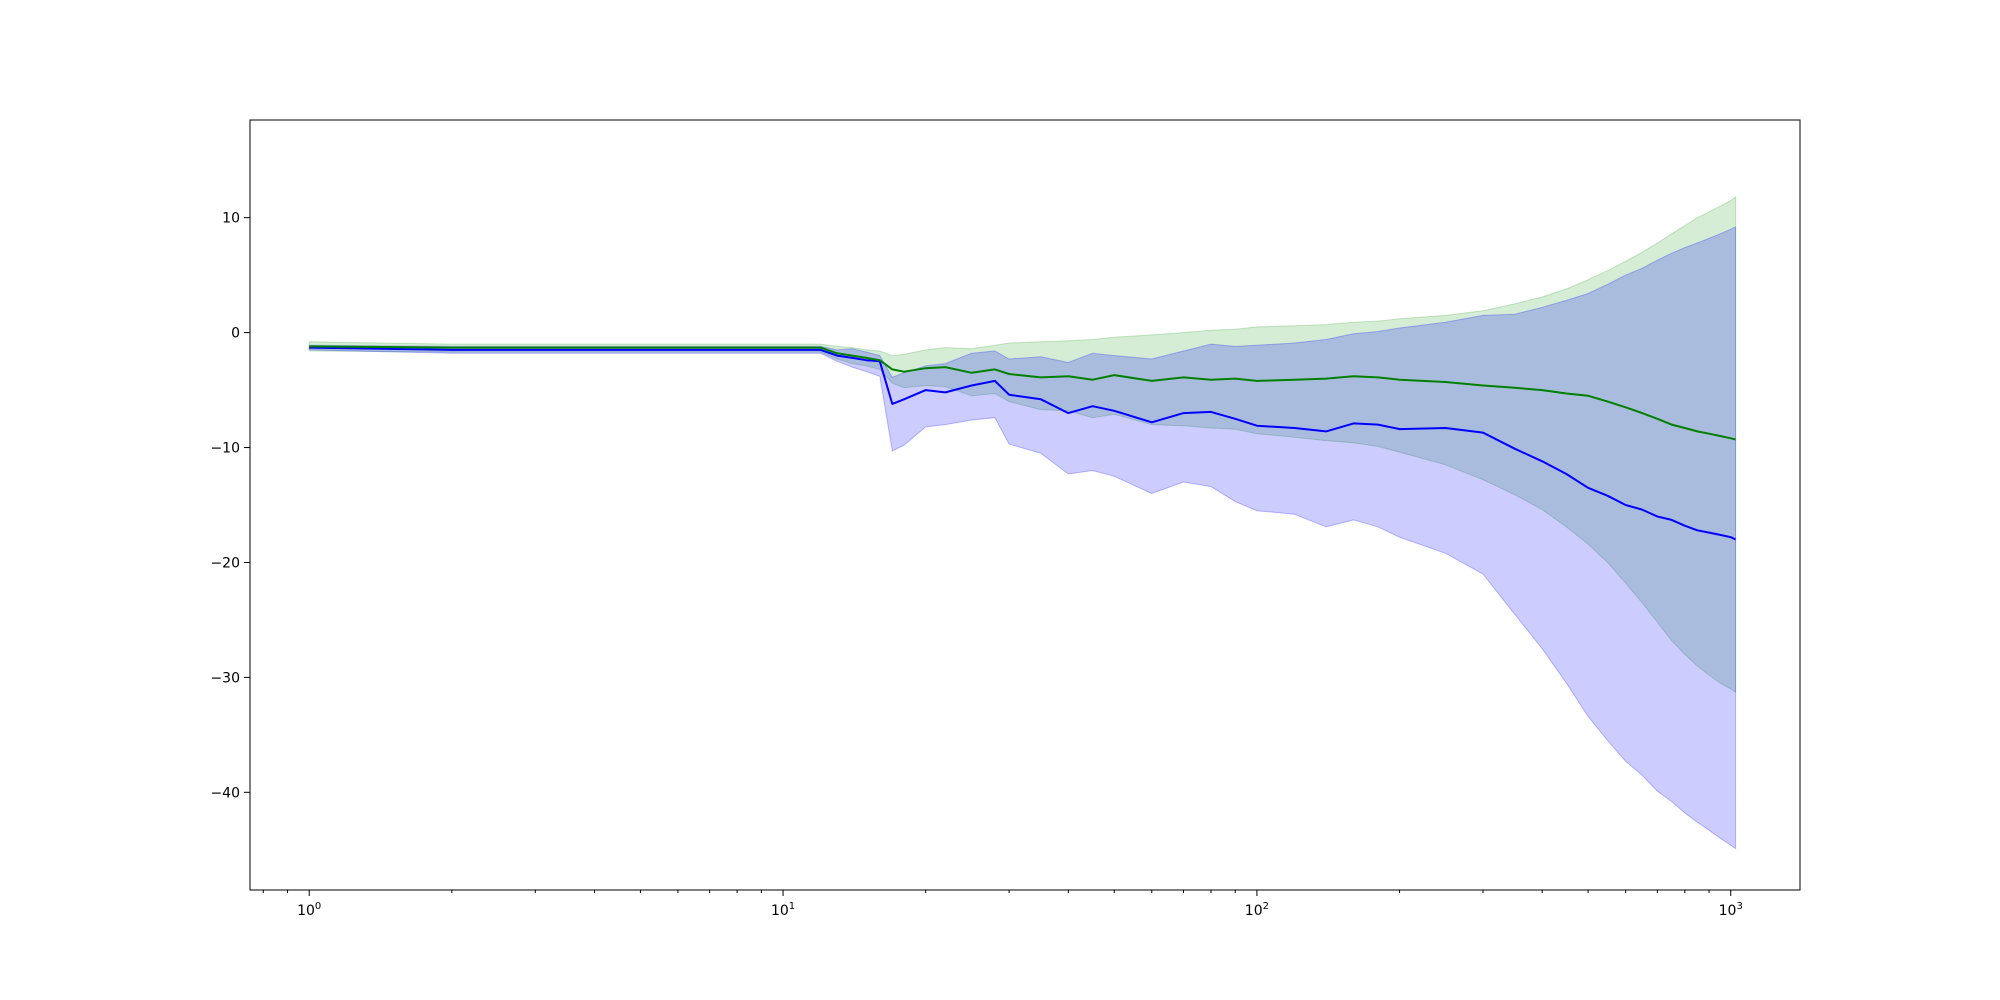  What do you see at coordinates (231, 219) in the screenshot?
I see `y-tick-label-0: 10` at bounding box center [231, 219].